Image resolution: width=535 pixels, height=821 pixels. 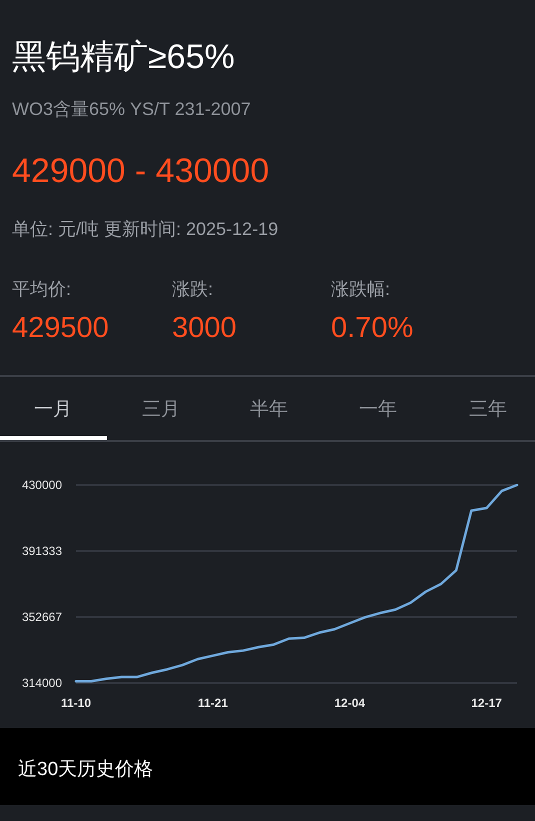 What do you see at coordinates (360, 289) in the screenshot?
I see `text: 涨跌幅:` at bounding box center [360, 289].